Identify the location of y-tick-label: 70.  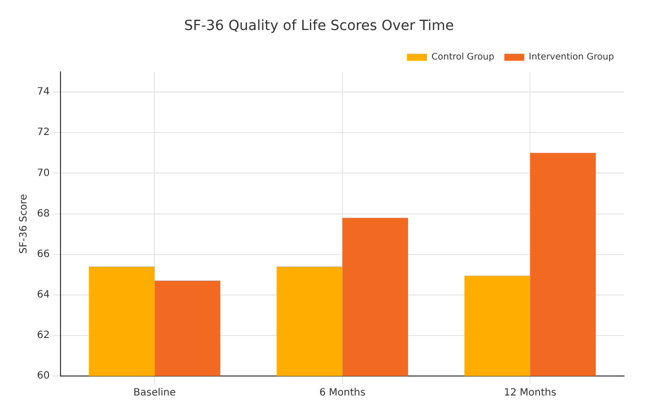
(43, 173).